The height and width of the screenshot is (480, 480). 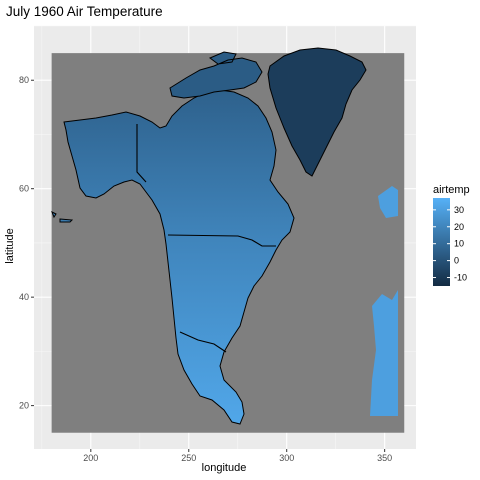 I want to click on legend-colorbar, so click(x=441, y=242).